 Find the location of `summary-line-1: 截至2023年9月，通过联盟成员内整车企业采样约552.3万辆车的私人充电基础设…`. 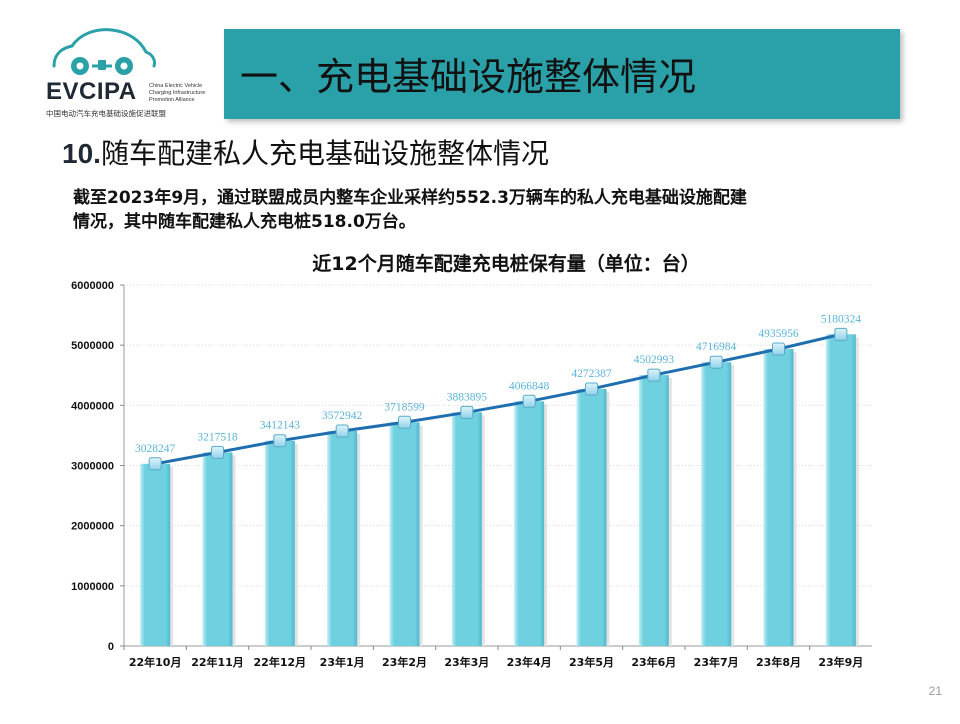

summary-line-1: 截至2023年9月，通过联盟成员内整车企业采样约552.3万辆车的私人充电基础设… is located at coordinates (410, 198).